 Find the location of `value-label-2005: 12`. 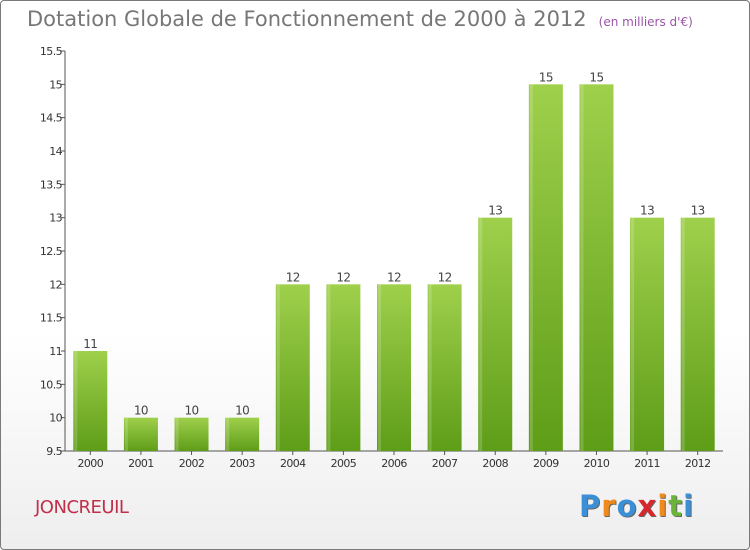

value-label-2005: 12 is located at coordinates (343, 277).